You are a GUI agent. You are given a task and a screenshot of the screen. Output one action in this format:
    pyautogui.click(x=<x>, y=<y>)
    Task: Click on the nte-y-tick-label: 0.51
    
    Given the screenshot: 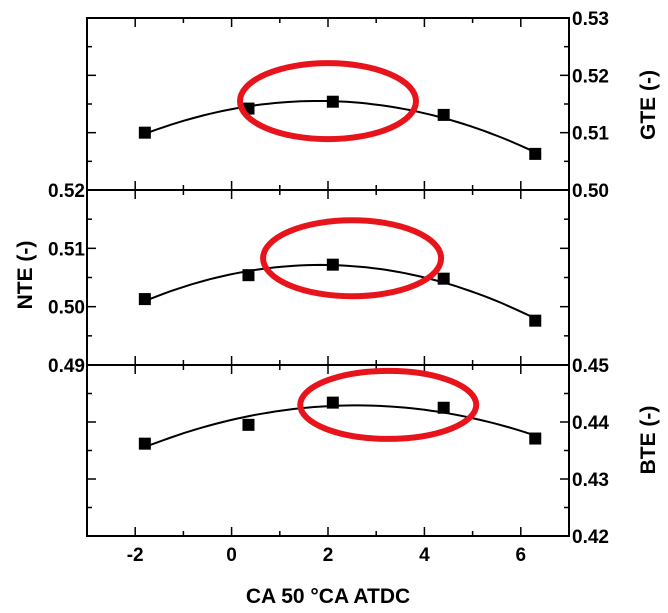 What is the action you would take?
    pyautogui.click(x=66, y=249)
    